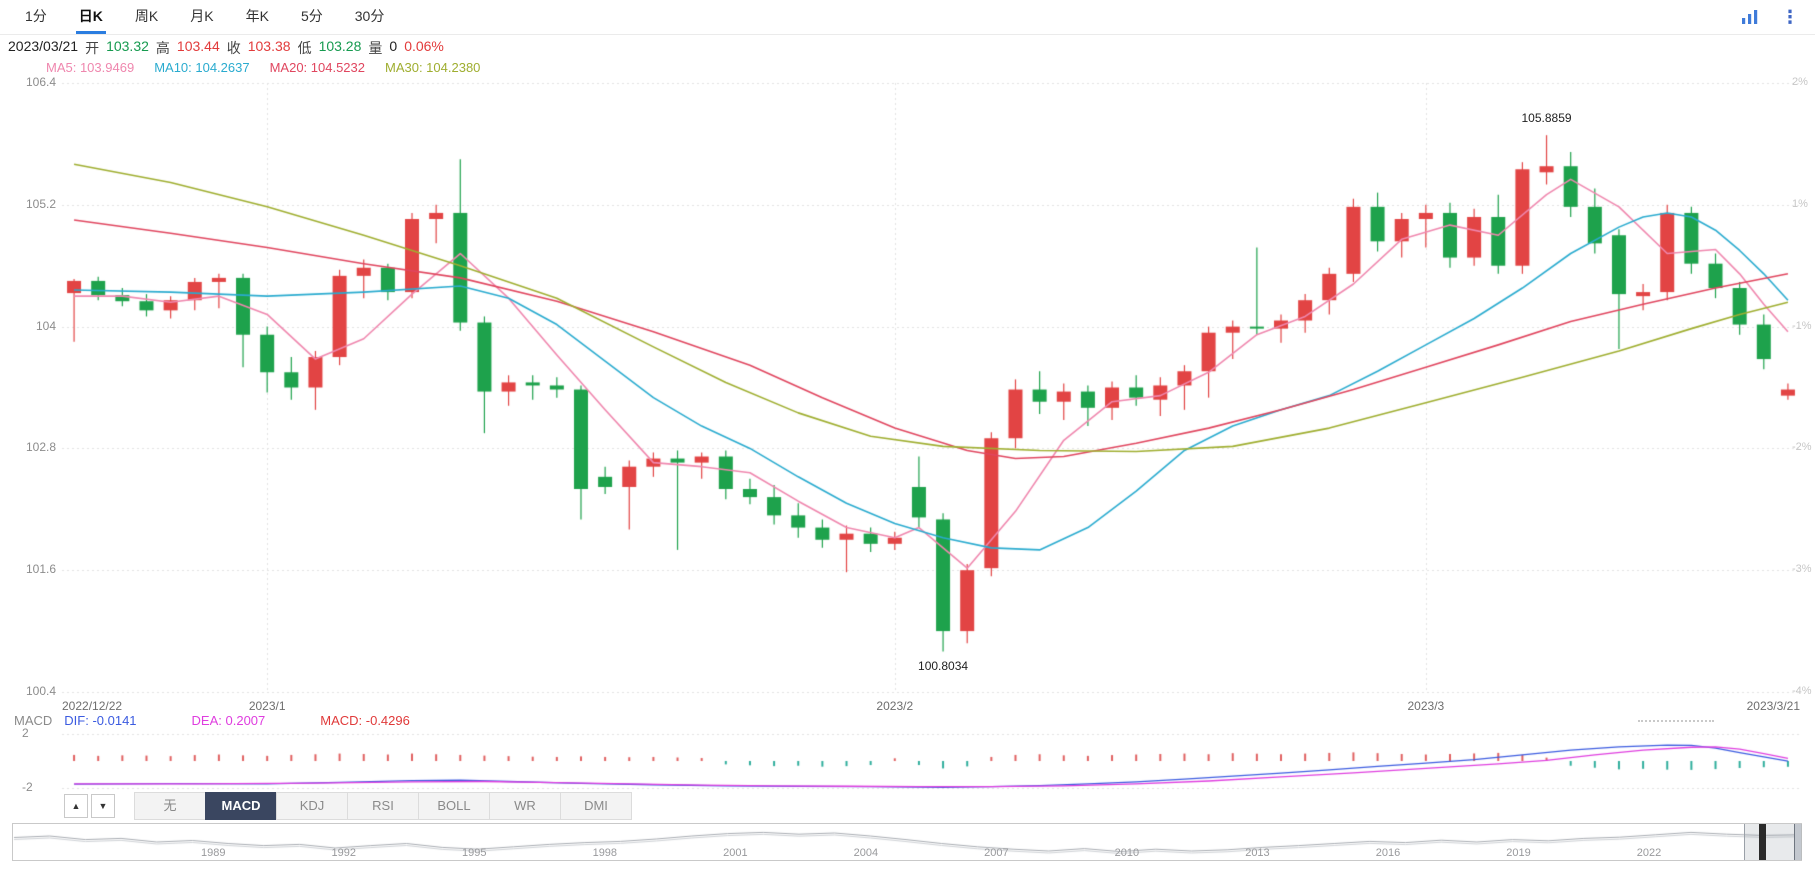  I want to click on macd-dea-value: DEA: 0.2007, so click(228, 720).